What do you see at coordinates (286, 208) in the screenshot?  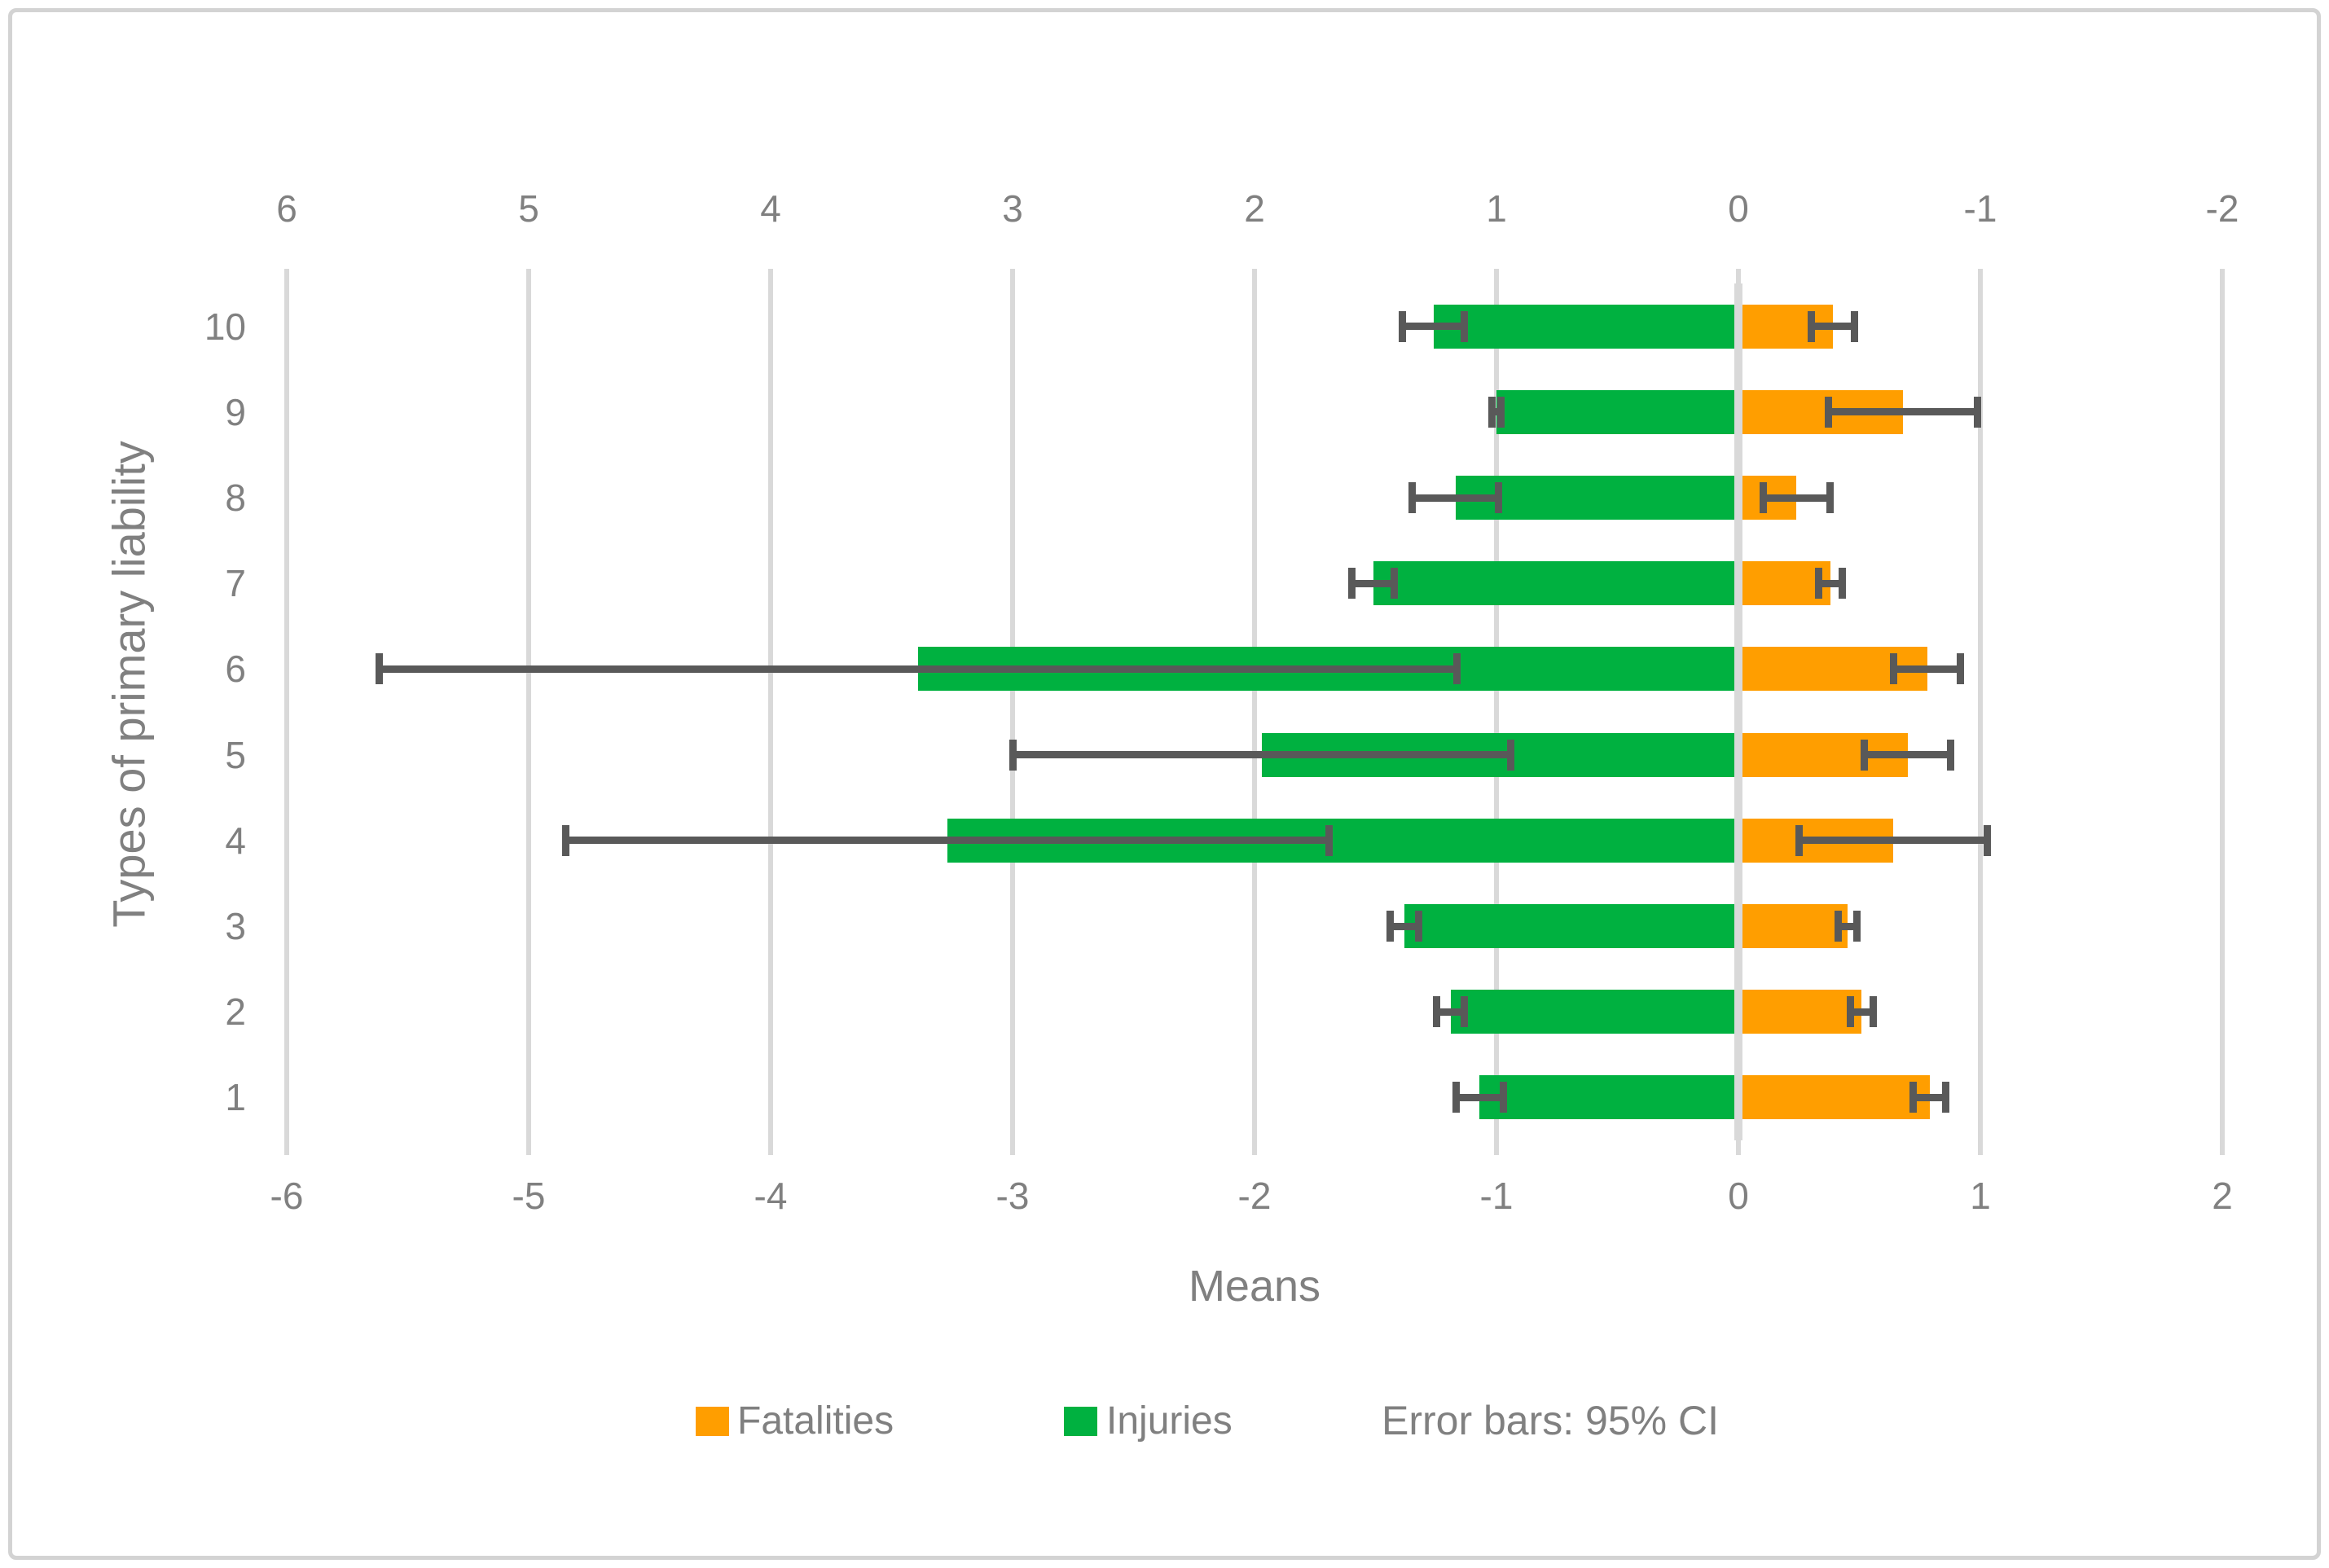 I see `top-tick-label: 6` at bounding box center [286, 208].